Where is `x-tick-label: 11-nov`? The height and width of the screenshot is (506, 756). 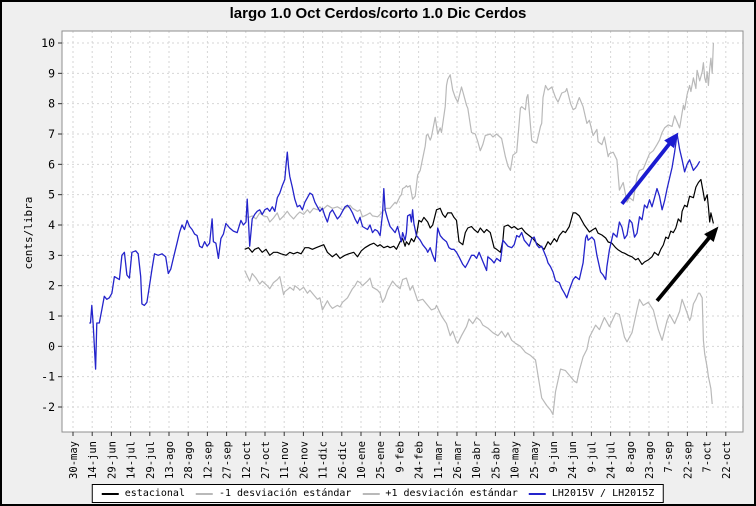
x-tick-label: 11-nov is located at coordinates (285, 460).